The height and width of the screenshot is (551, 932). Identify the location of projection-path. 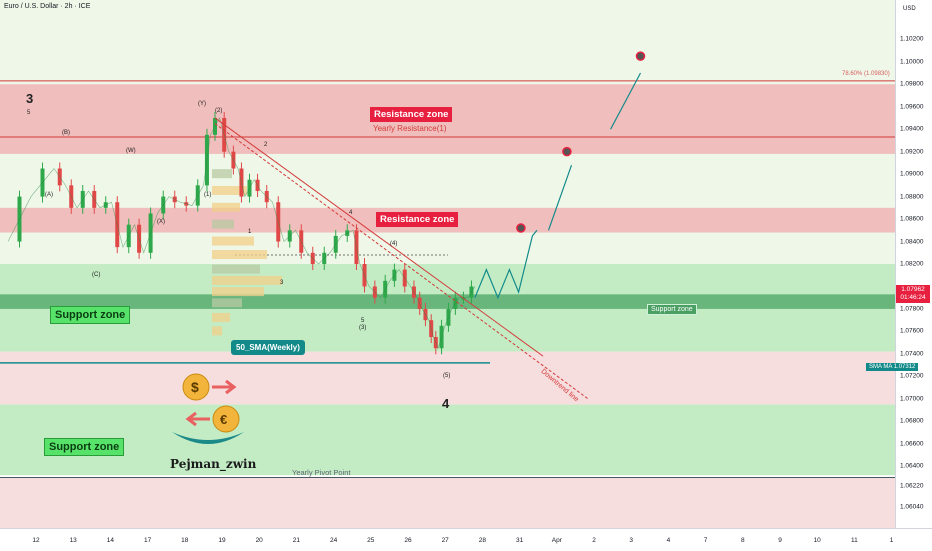
(506, 264).